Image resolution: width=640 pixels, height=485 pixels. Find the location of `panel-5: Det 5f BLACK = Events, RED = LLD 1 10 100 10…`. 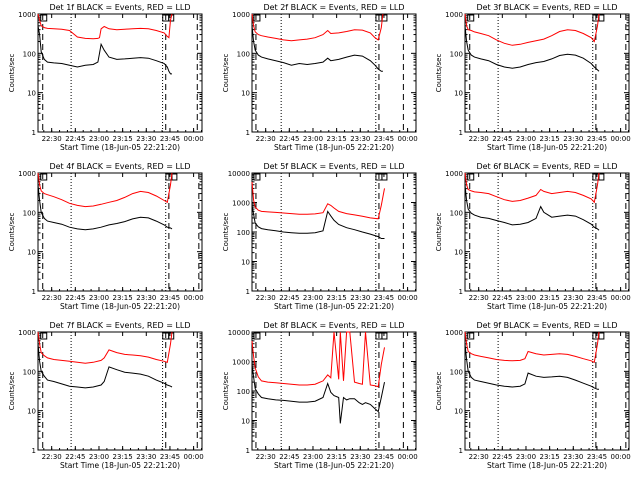

panel-5: Det 5f BLACK = Events, RED = LLD 1 10 100 10… is located at coordinates (320, 236).